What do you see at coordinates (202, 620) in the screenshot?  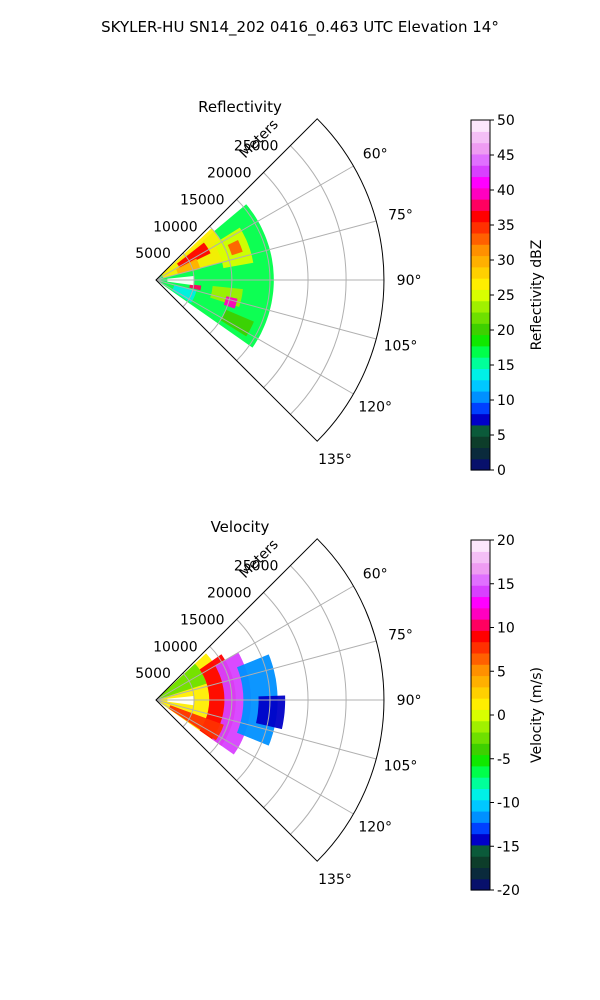 I see `radial-tick-label: 15000` at bounding box center [202, 620].